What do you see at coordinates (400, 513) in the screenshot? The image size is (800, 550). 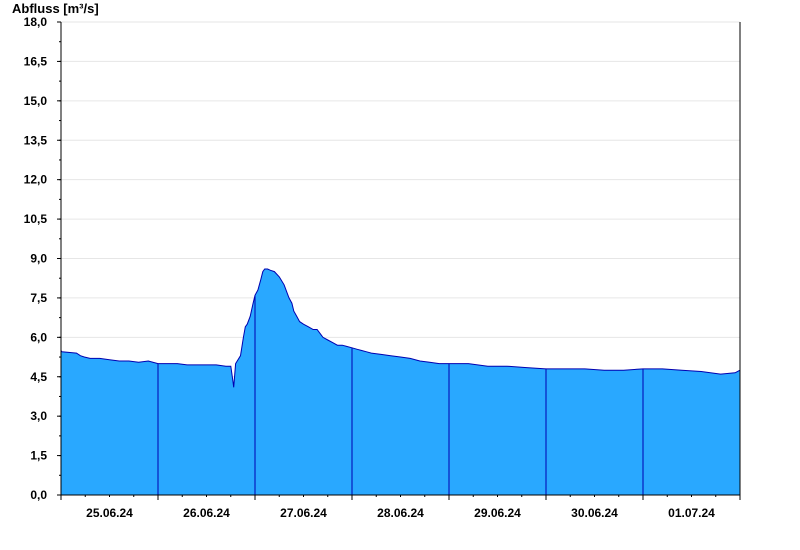 I see `x-tick-label: 28.06.24` at bounding box center [400, 513].